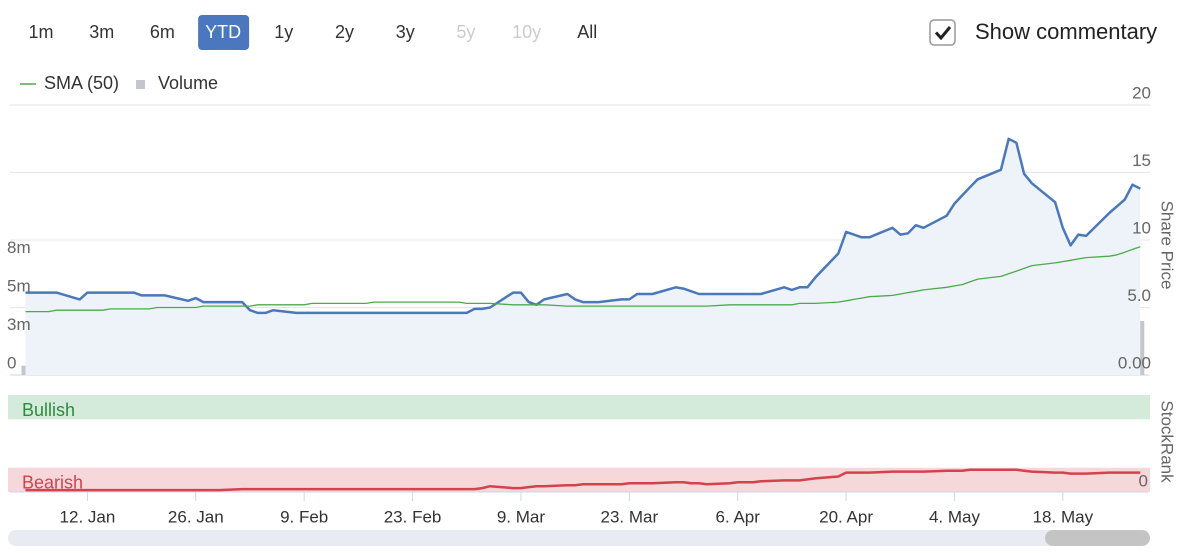  What do you see at coordinates (1139, 295) in the screenshot?
I see `y-tick-label: 5.0` at bounding box center [1139, 295].